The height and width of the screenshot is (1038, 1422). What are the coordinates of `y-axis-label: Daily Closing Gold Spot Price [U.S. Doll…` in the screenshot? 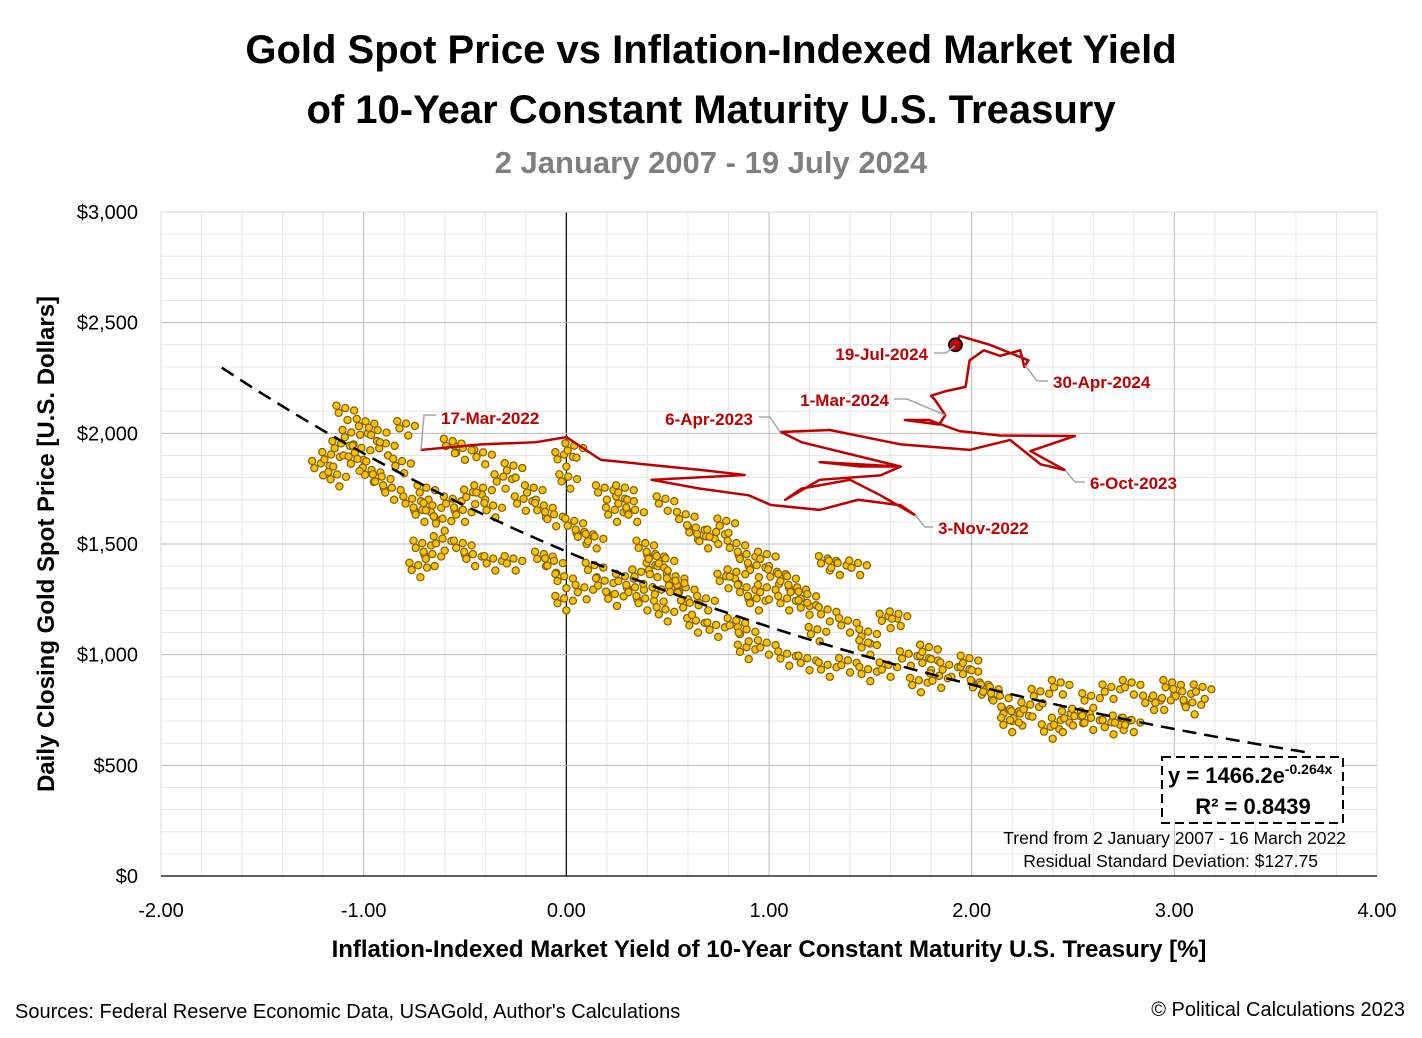 It's located at (46, 544).